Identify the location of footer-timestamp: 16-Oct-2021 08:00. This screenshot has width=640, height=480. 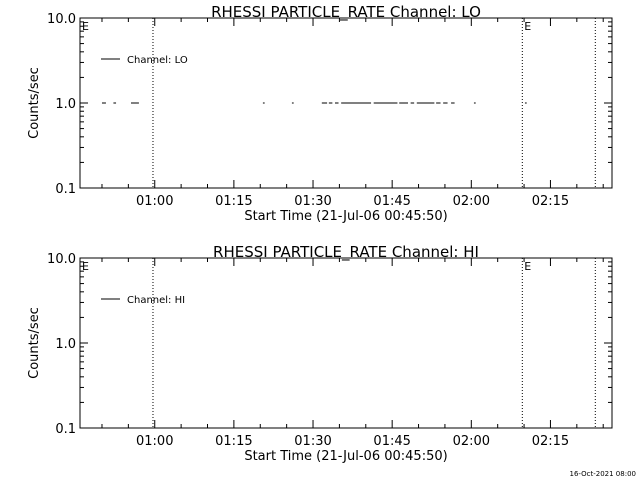
(603, 474).